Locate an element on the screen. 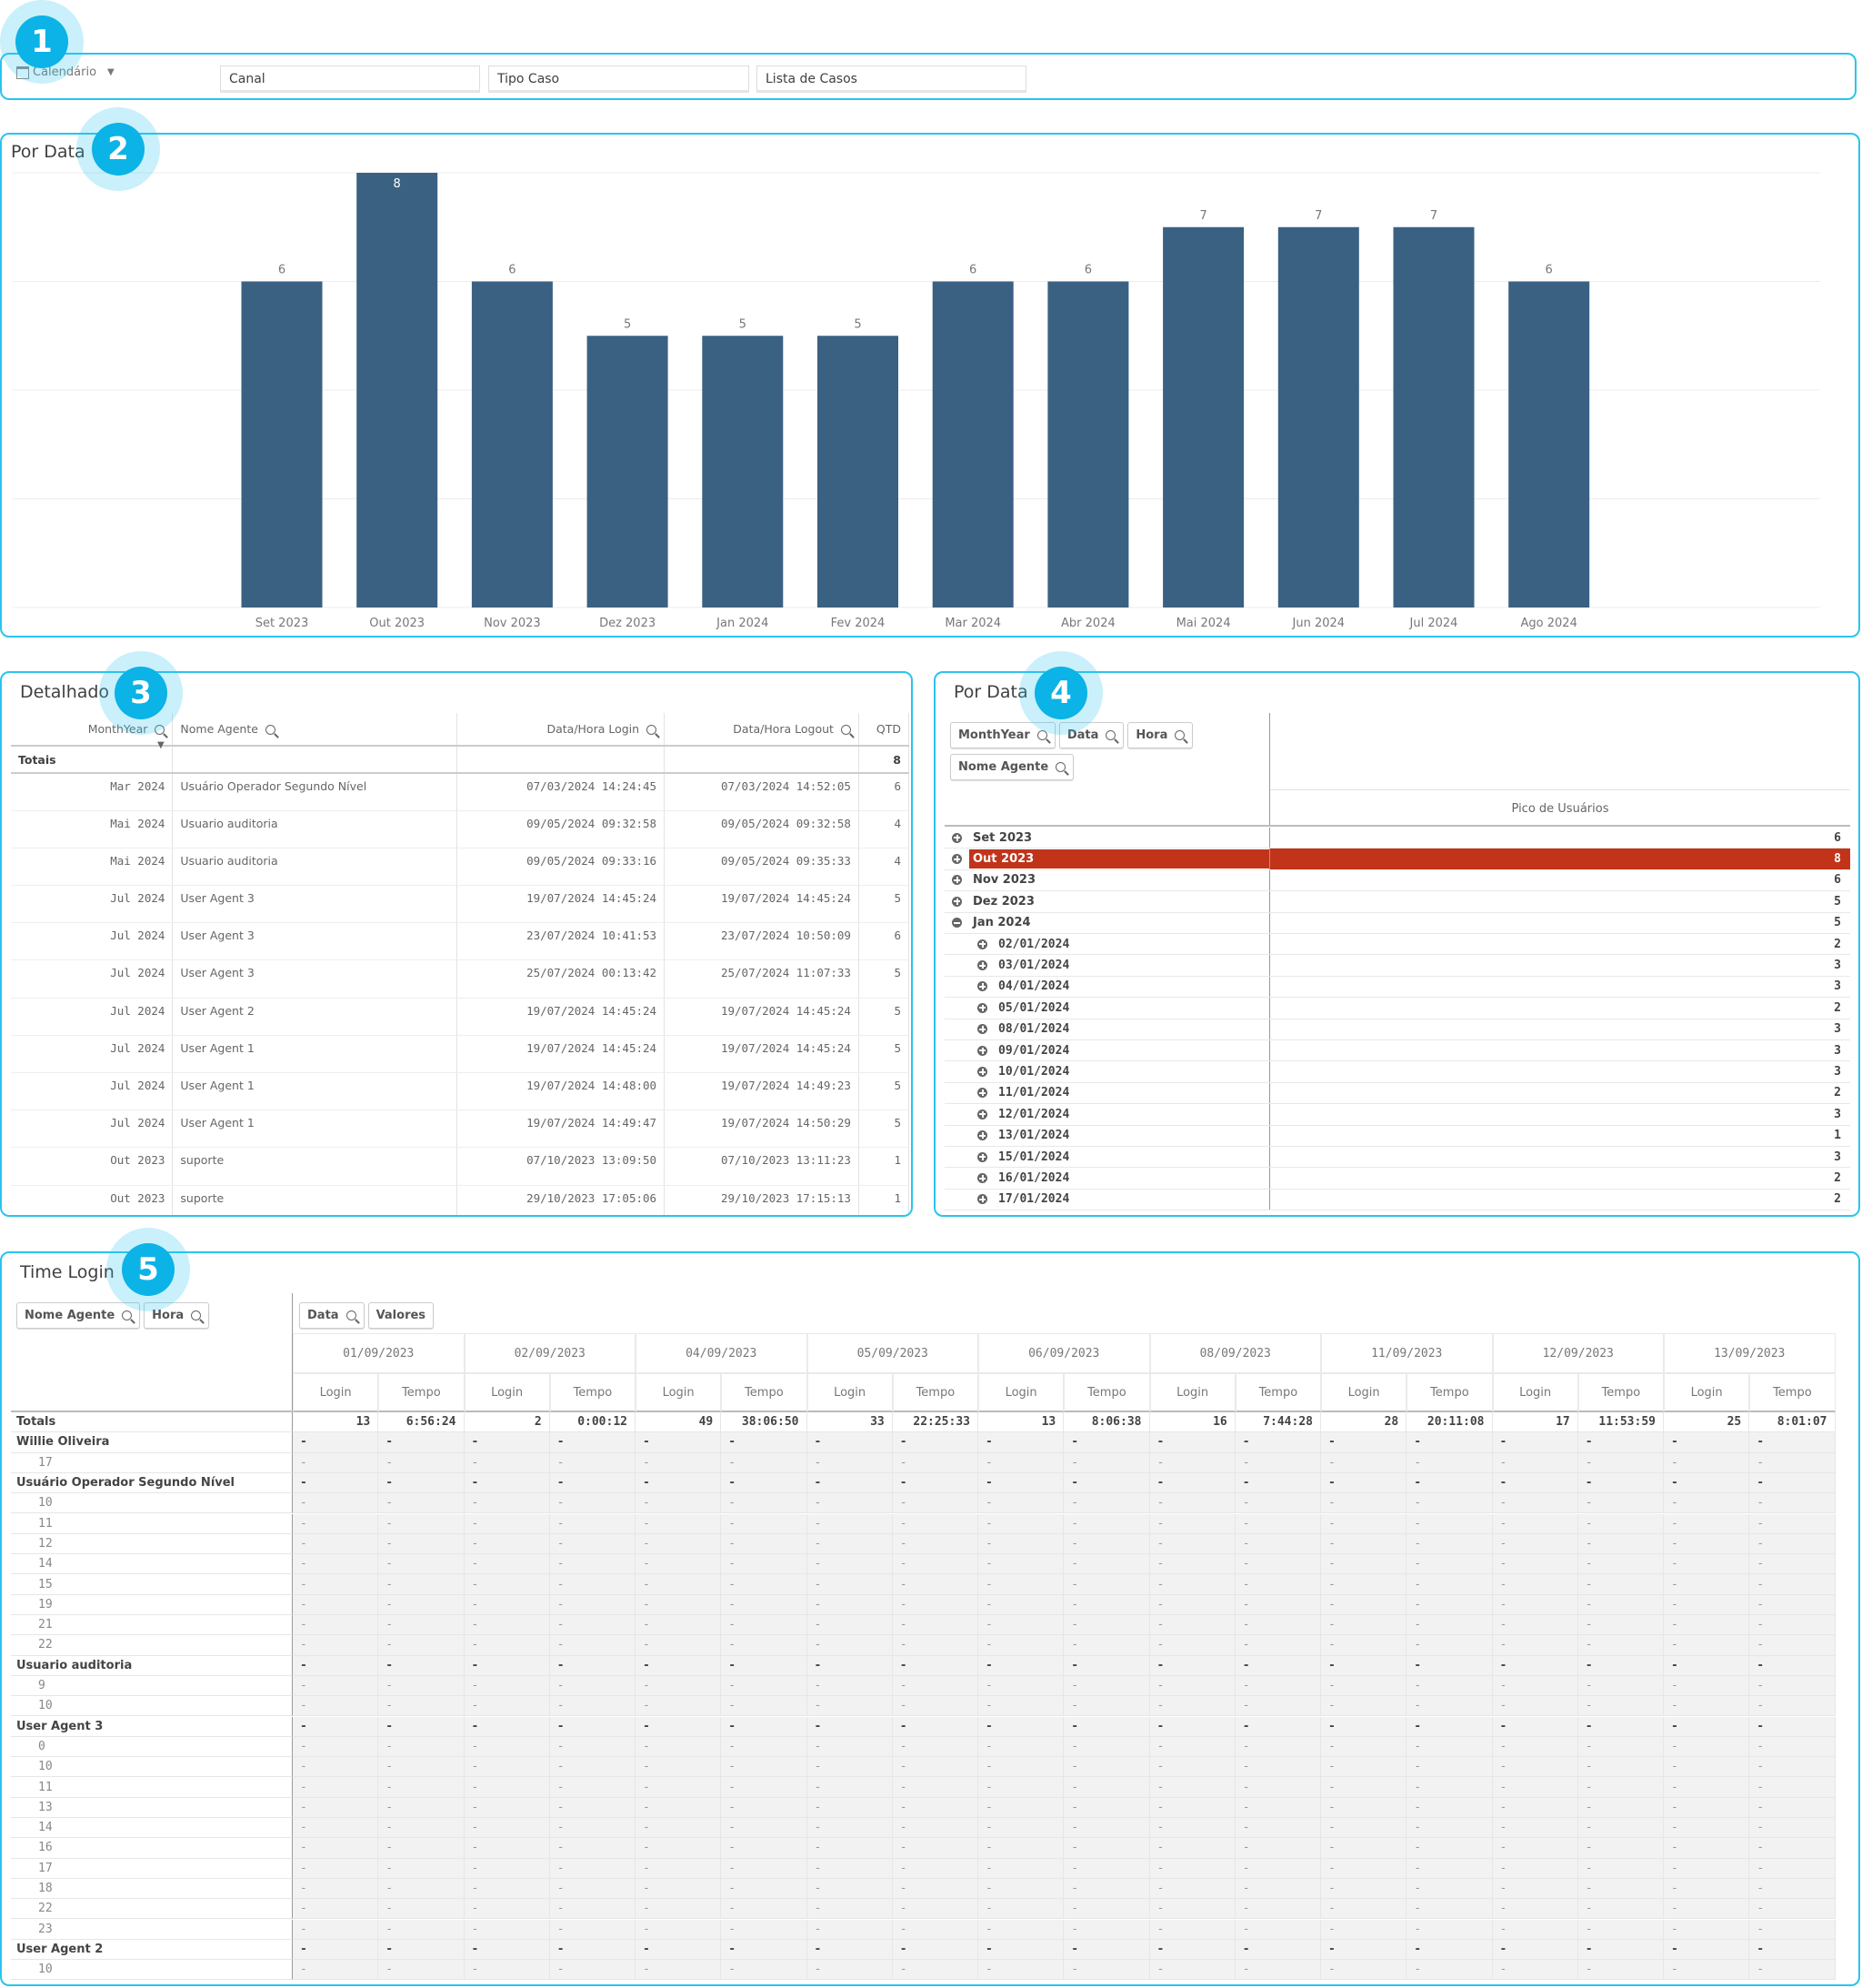 This screenshot has width=1862, height=1988. filter-canal: Canal is located at coordinates (350, 79).